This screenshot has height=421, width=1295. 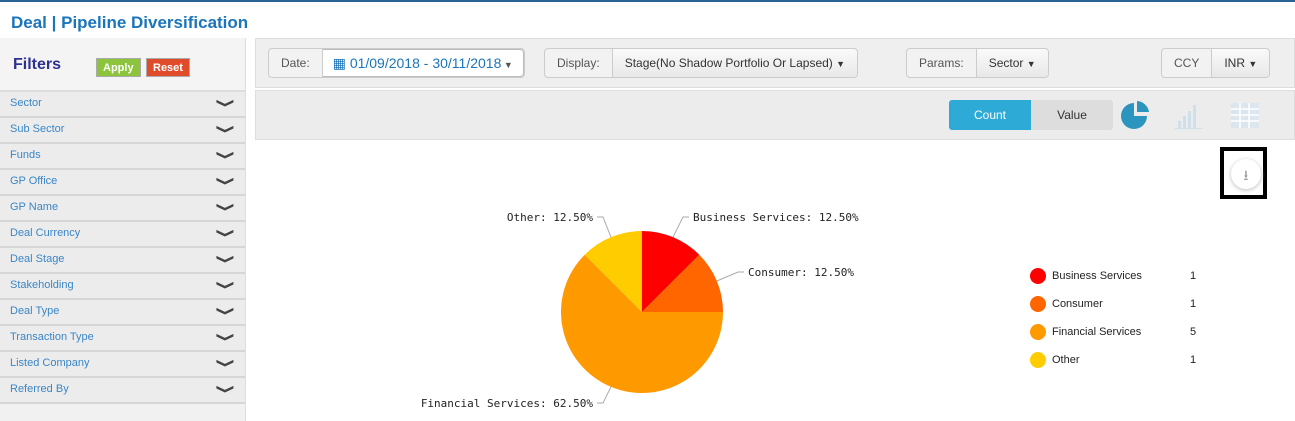 I want to click on date-label: Date:, so click(x=295, y=63).